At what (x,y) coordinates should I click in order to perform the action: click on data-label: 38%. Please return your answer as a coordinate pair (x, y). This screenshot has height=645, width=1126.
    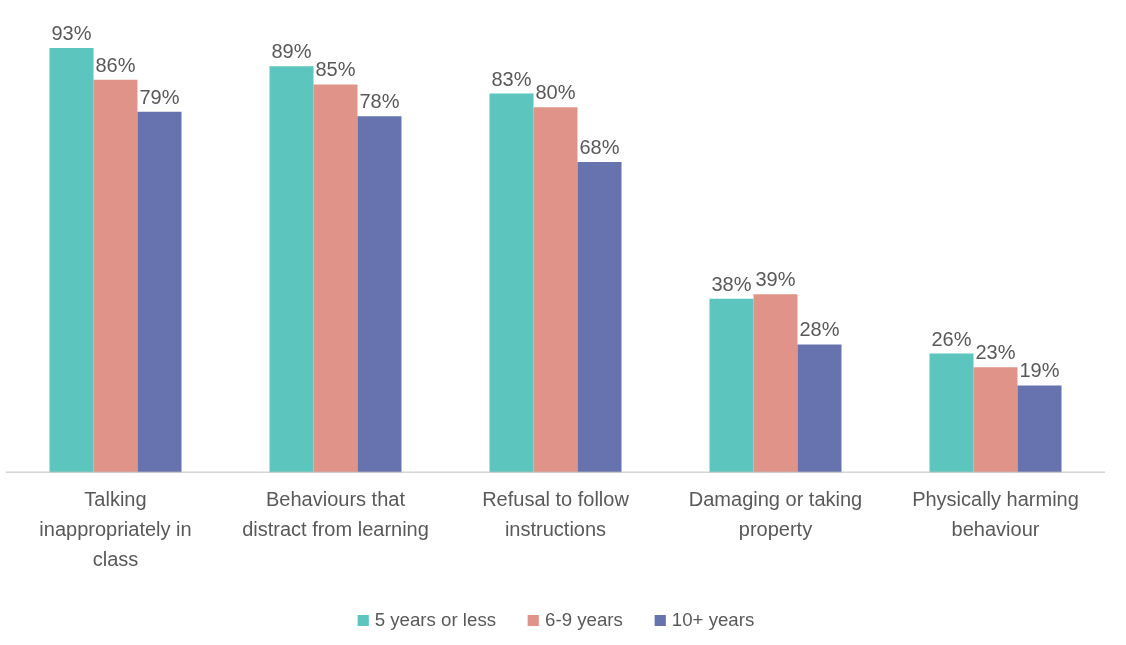
    Looking at the image, I should click on (731, 283).